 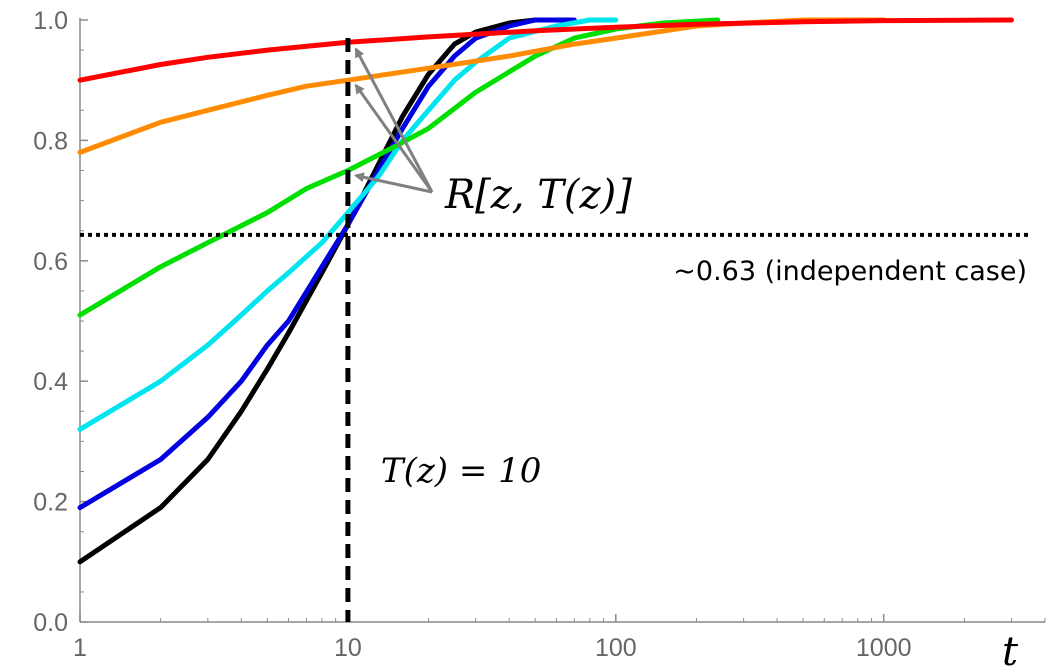 I want to click on x-tick-label: 10, so click(x=348, y=648).